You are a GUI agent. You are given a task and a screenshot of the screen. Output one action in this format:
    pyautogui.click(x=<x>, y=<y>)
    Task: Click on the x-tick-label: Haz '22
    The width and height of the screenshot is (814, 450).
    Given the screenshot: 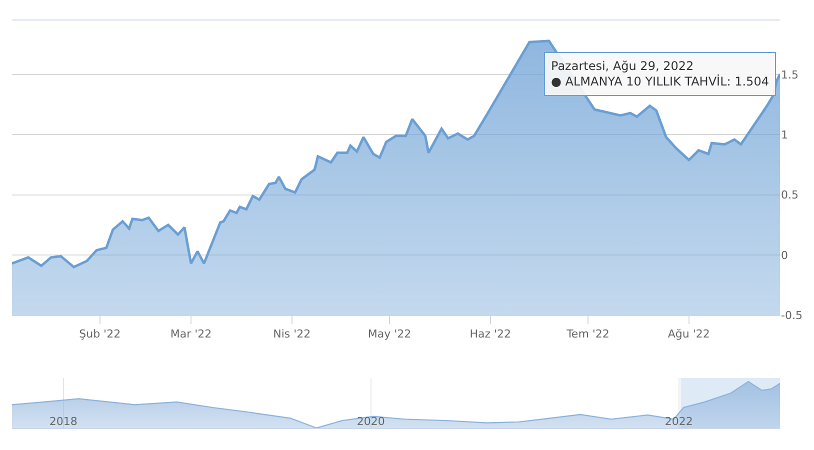 What is the action you would take?
    pyautogui.click(x=491, y=333)
    